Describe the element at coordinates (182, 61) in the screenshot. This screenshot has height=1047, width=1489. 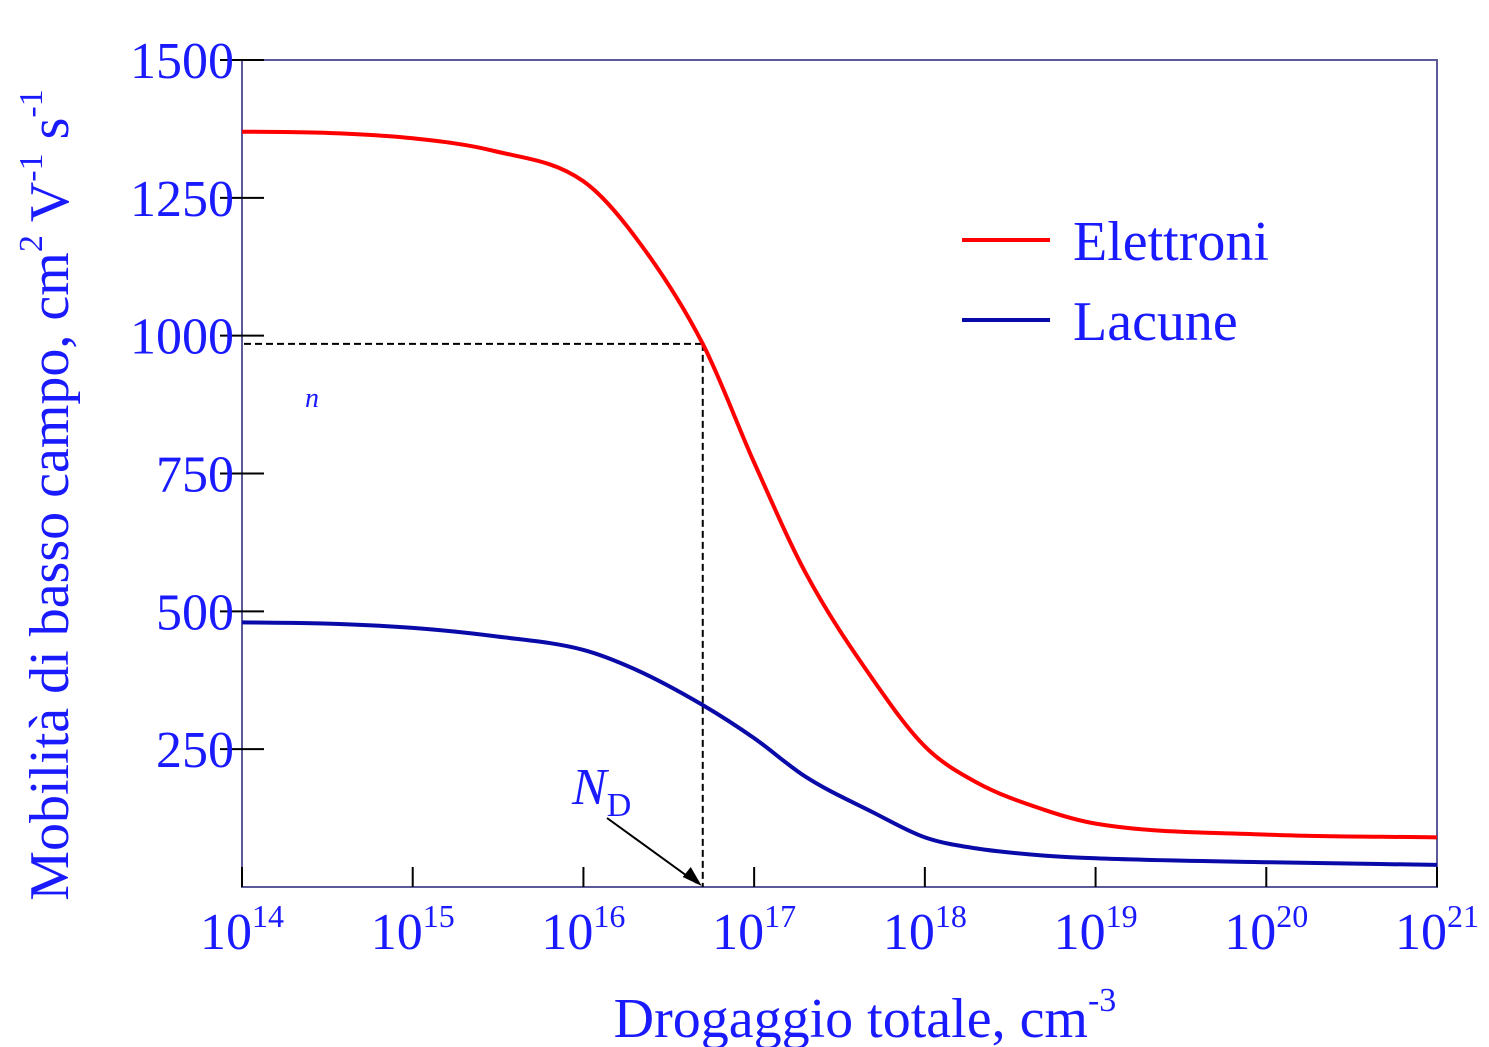
I see `y-tick-label: 1500` at that location.